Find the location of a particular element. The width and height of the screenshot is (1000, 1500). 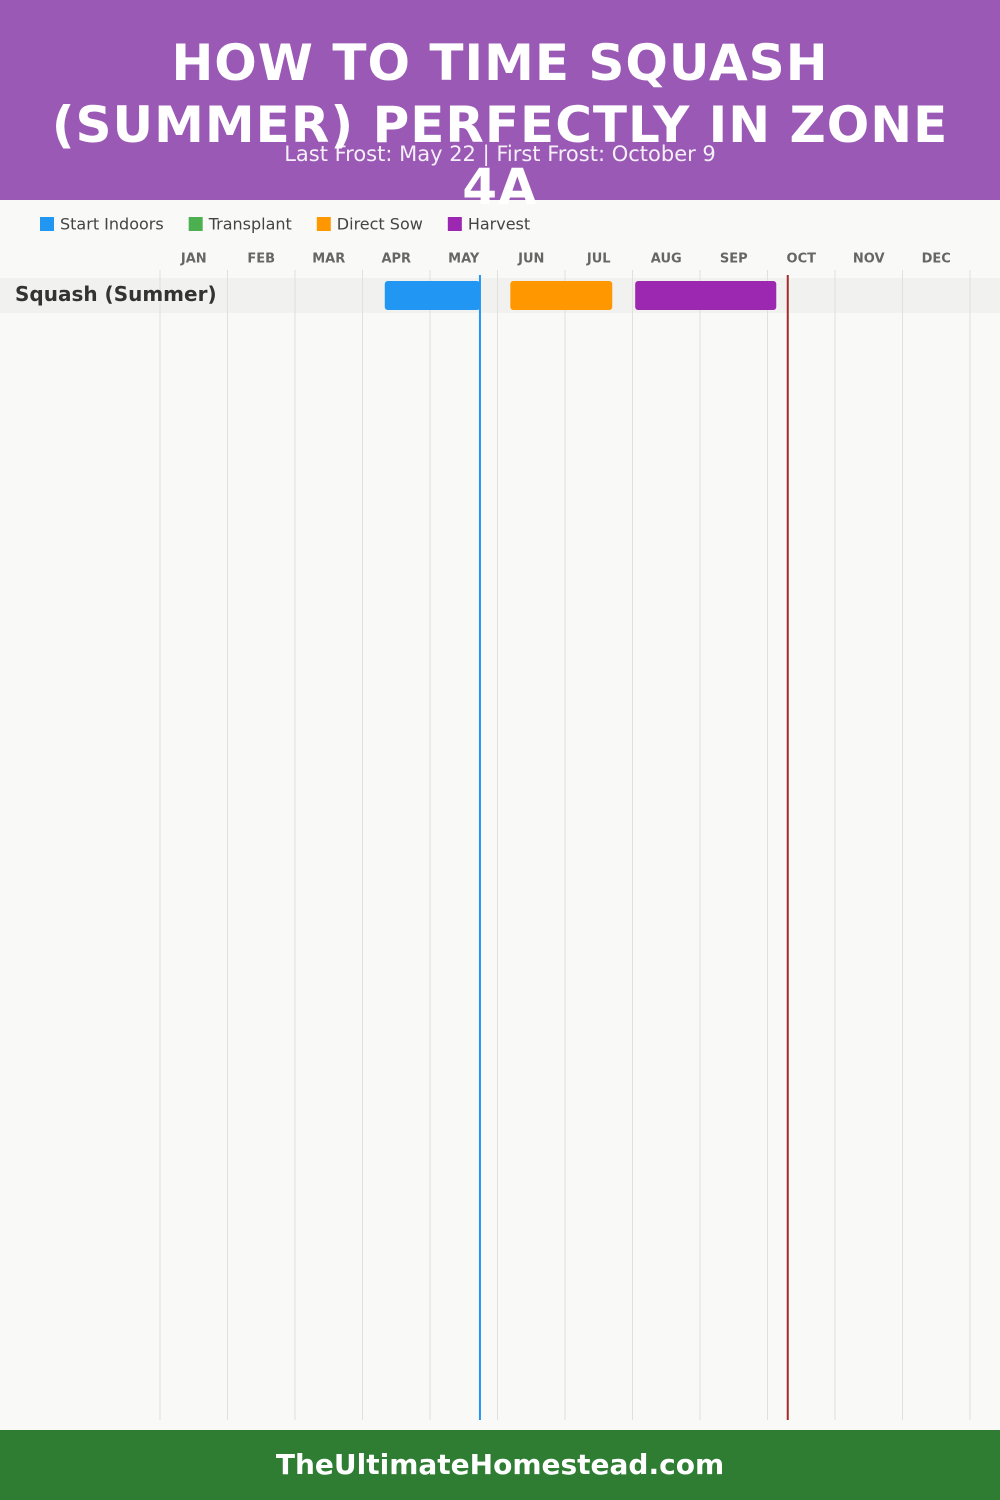

header is located at coordinates (500, 100).